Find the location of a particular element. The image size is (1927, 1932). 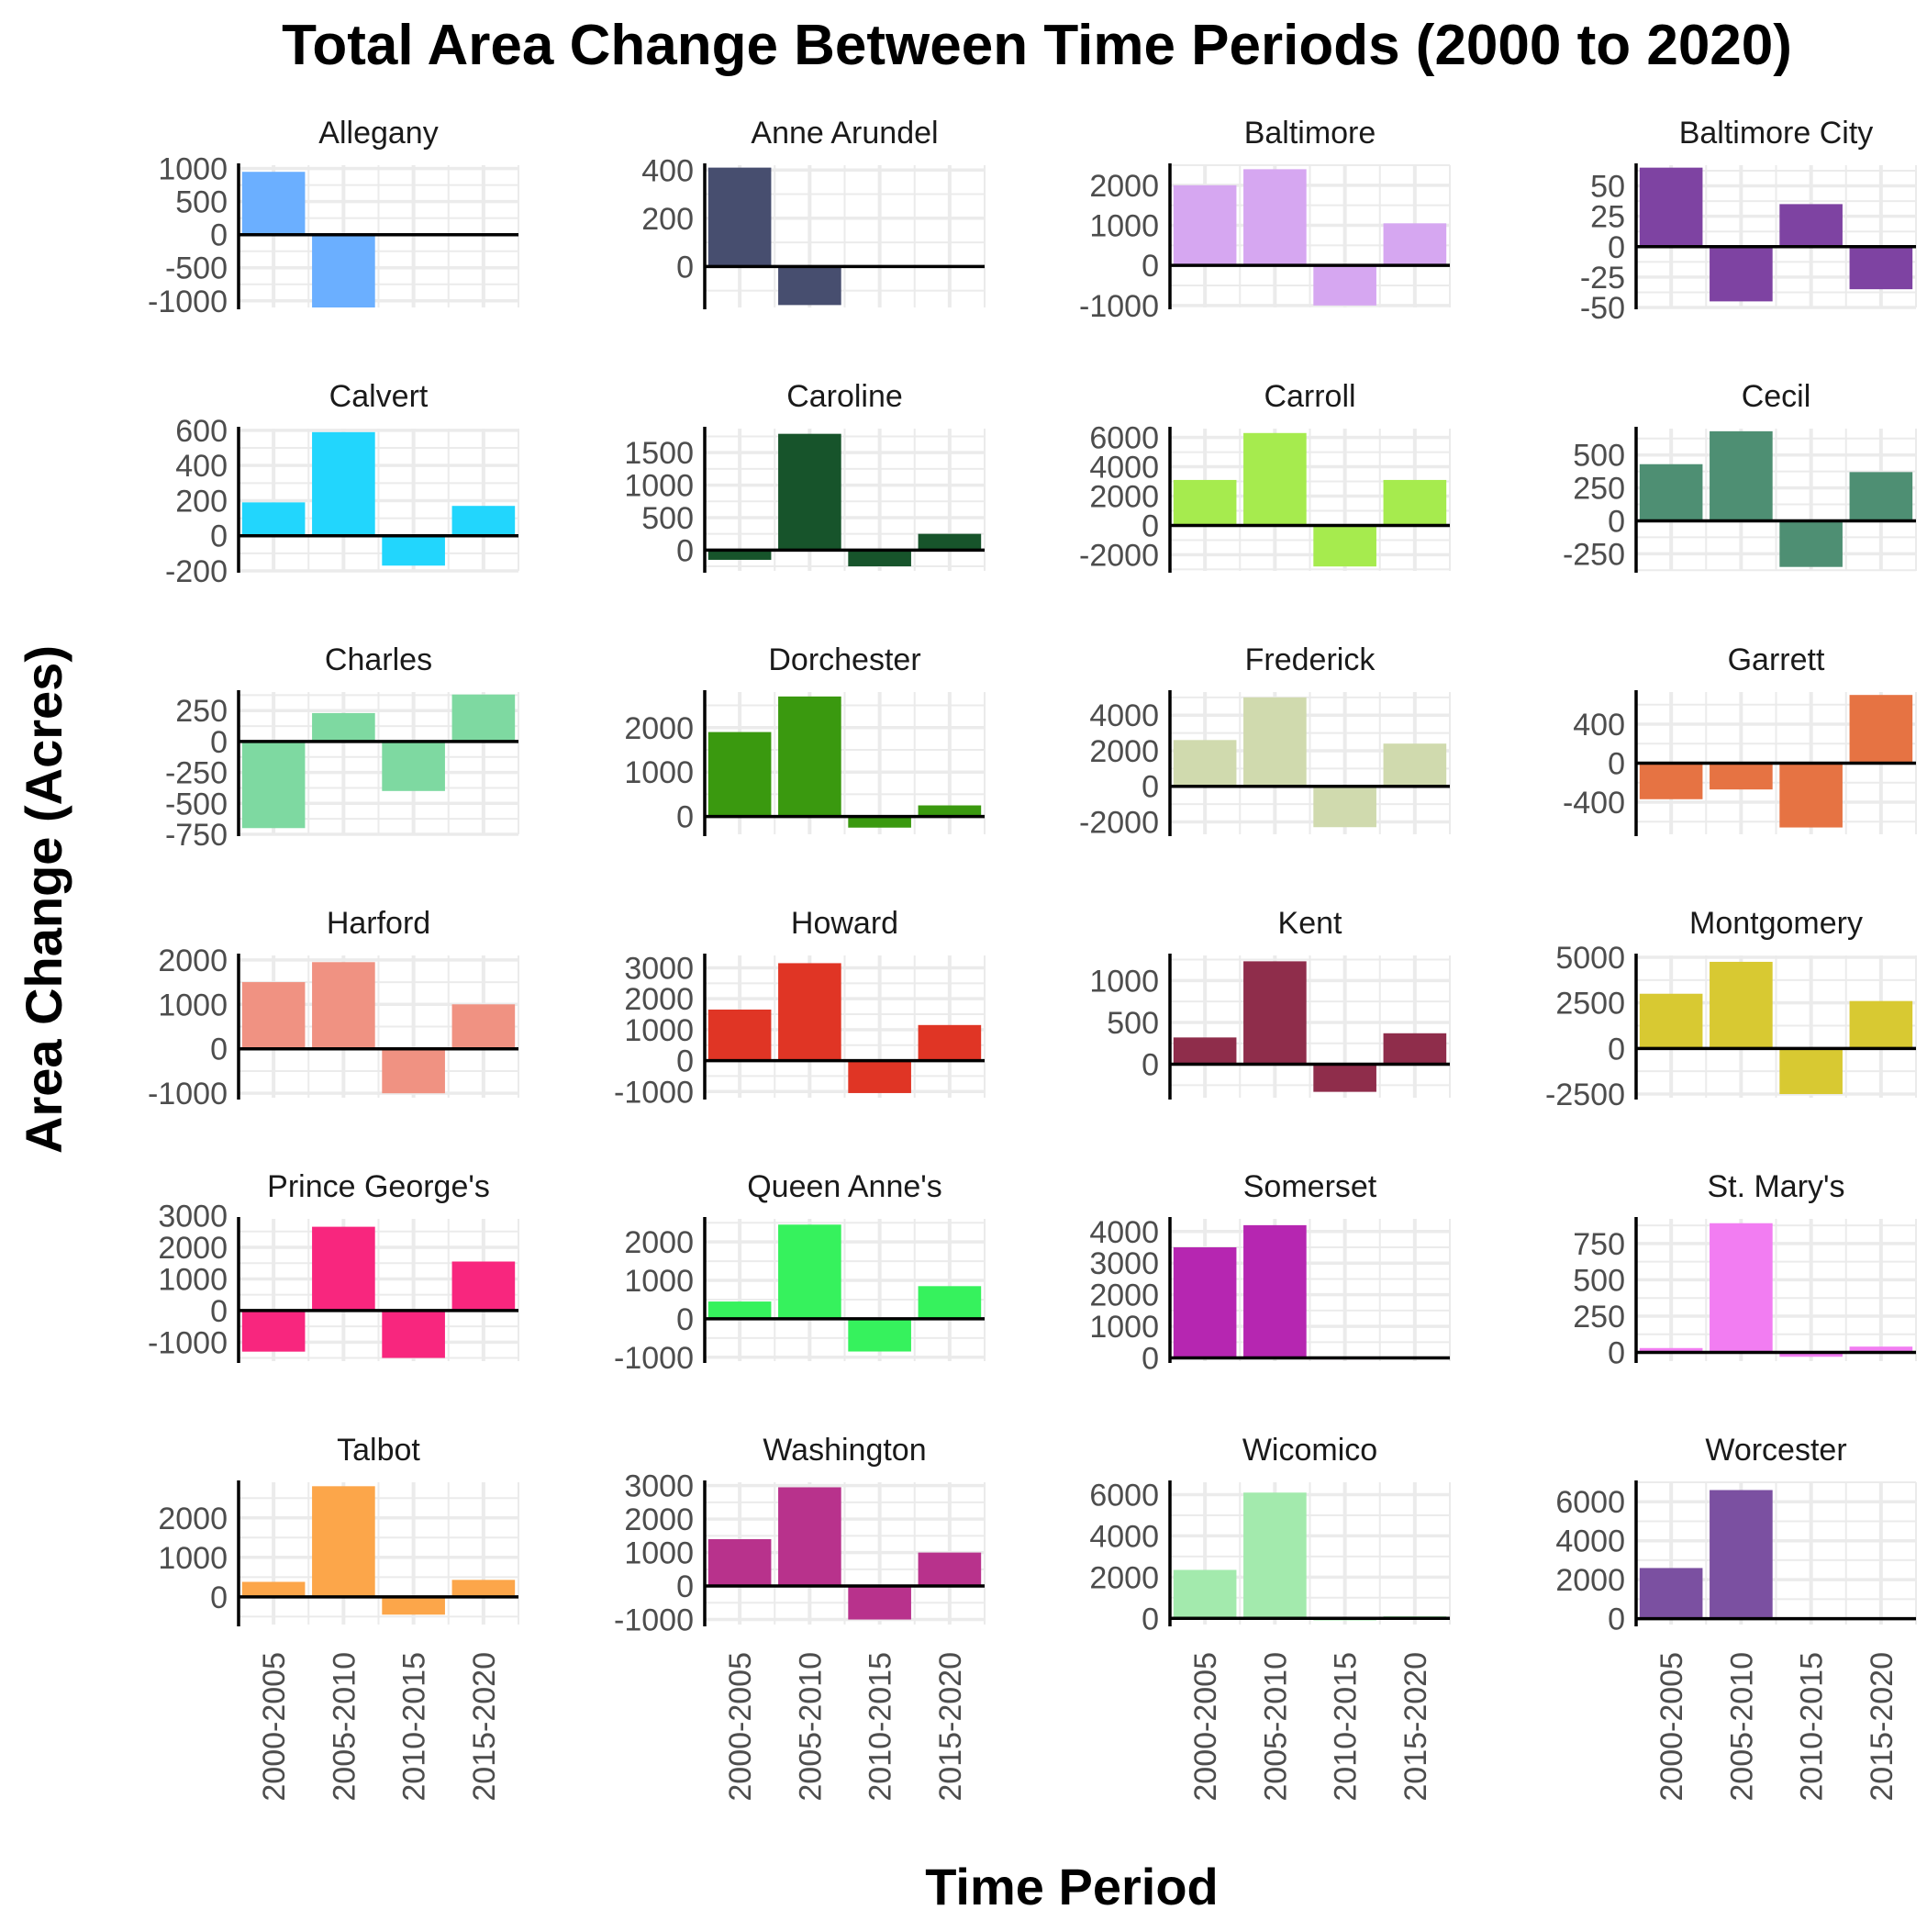

y-tick-label: 2500 is located at coordinates (1590, 1004).